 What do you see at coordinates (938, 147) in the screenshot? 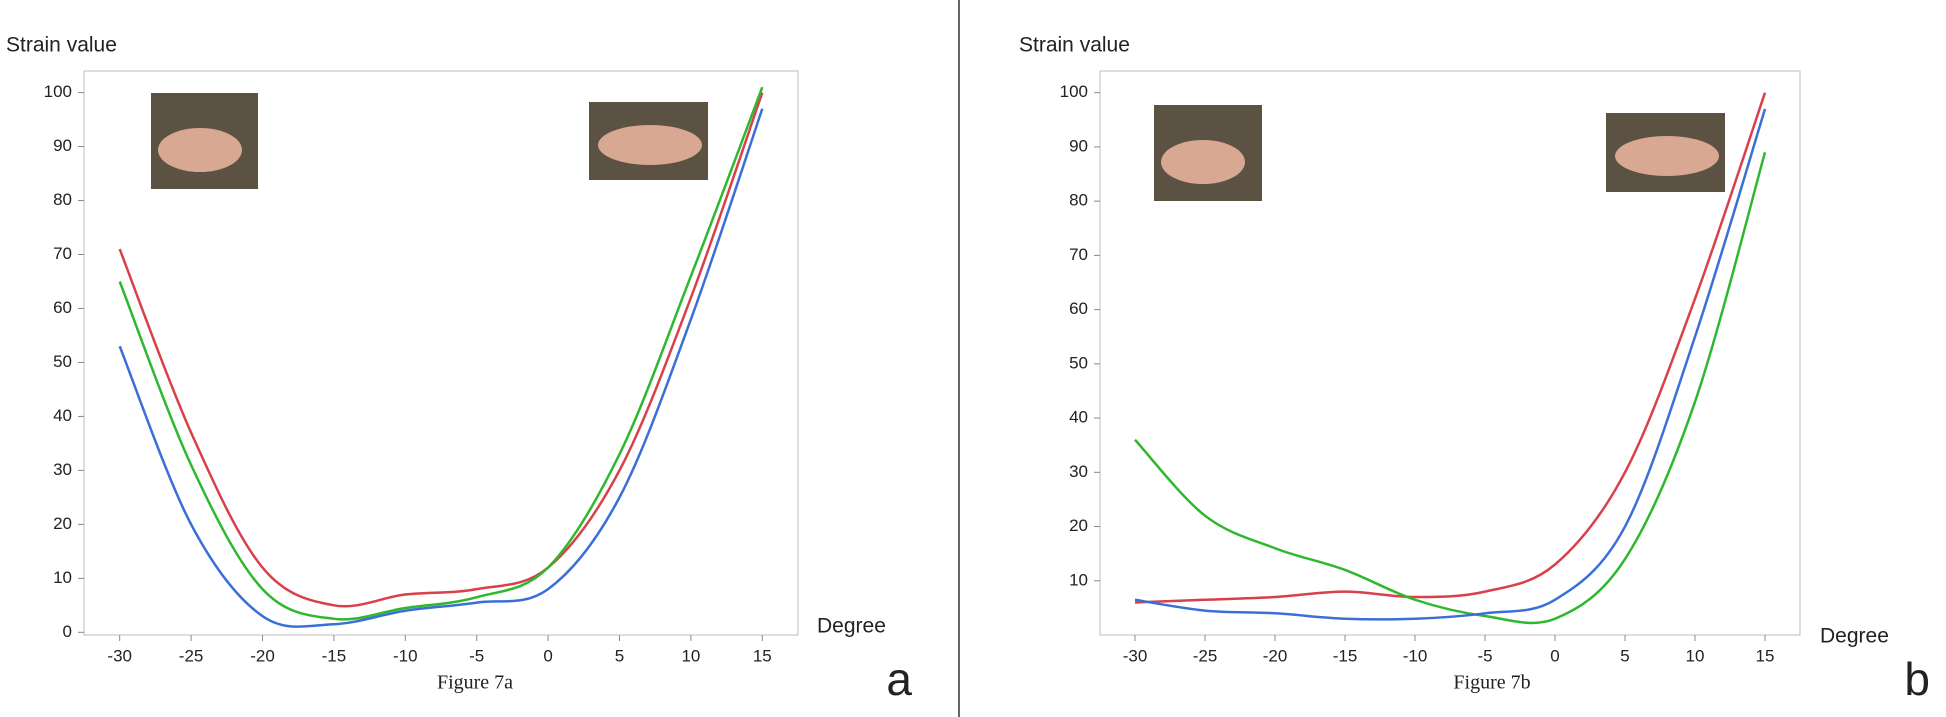
I see `photo` at bounding box center [938, 147].